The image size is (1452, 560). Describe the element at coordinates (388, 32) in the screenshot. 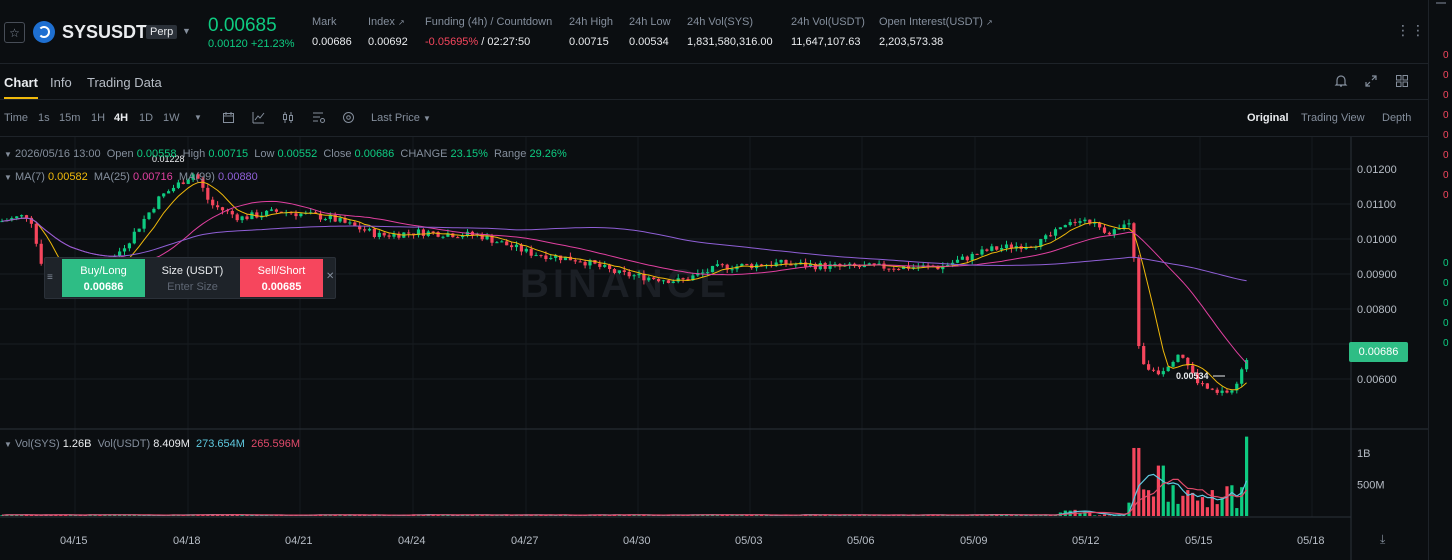

I see `stat-index: Index ↗ 0.00692` at that location.